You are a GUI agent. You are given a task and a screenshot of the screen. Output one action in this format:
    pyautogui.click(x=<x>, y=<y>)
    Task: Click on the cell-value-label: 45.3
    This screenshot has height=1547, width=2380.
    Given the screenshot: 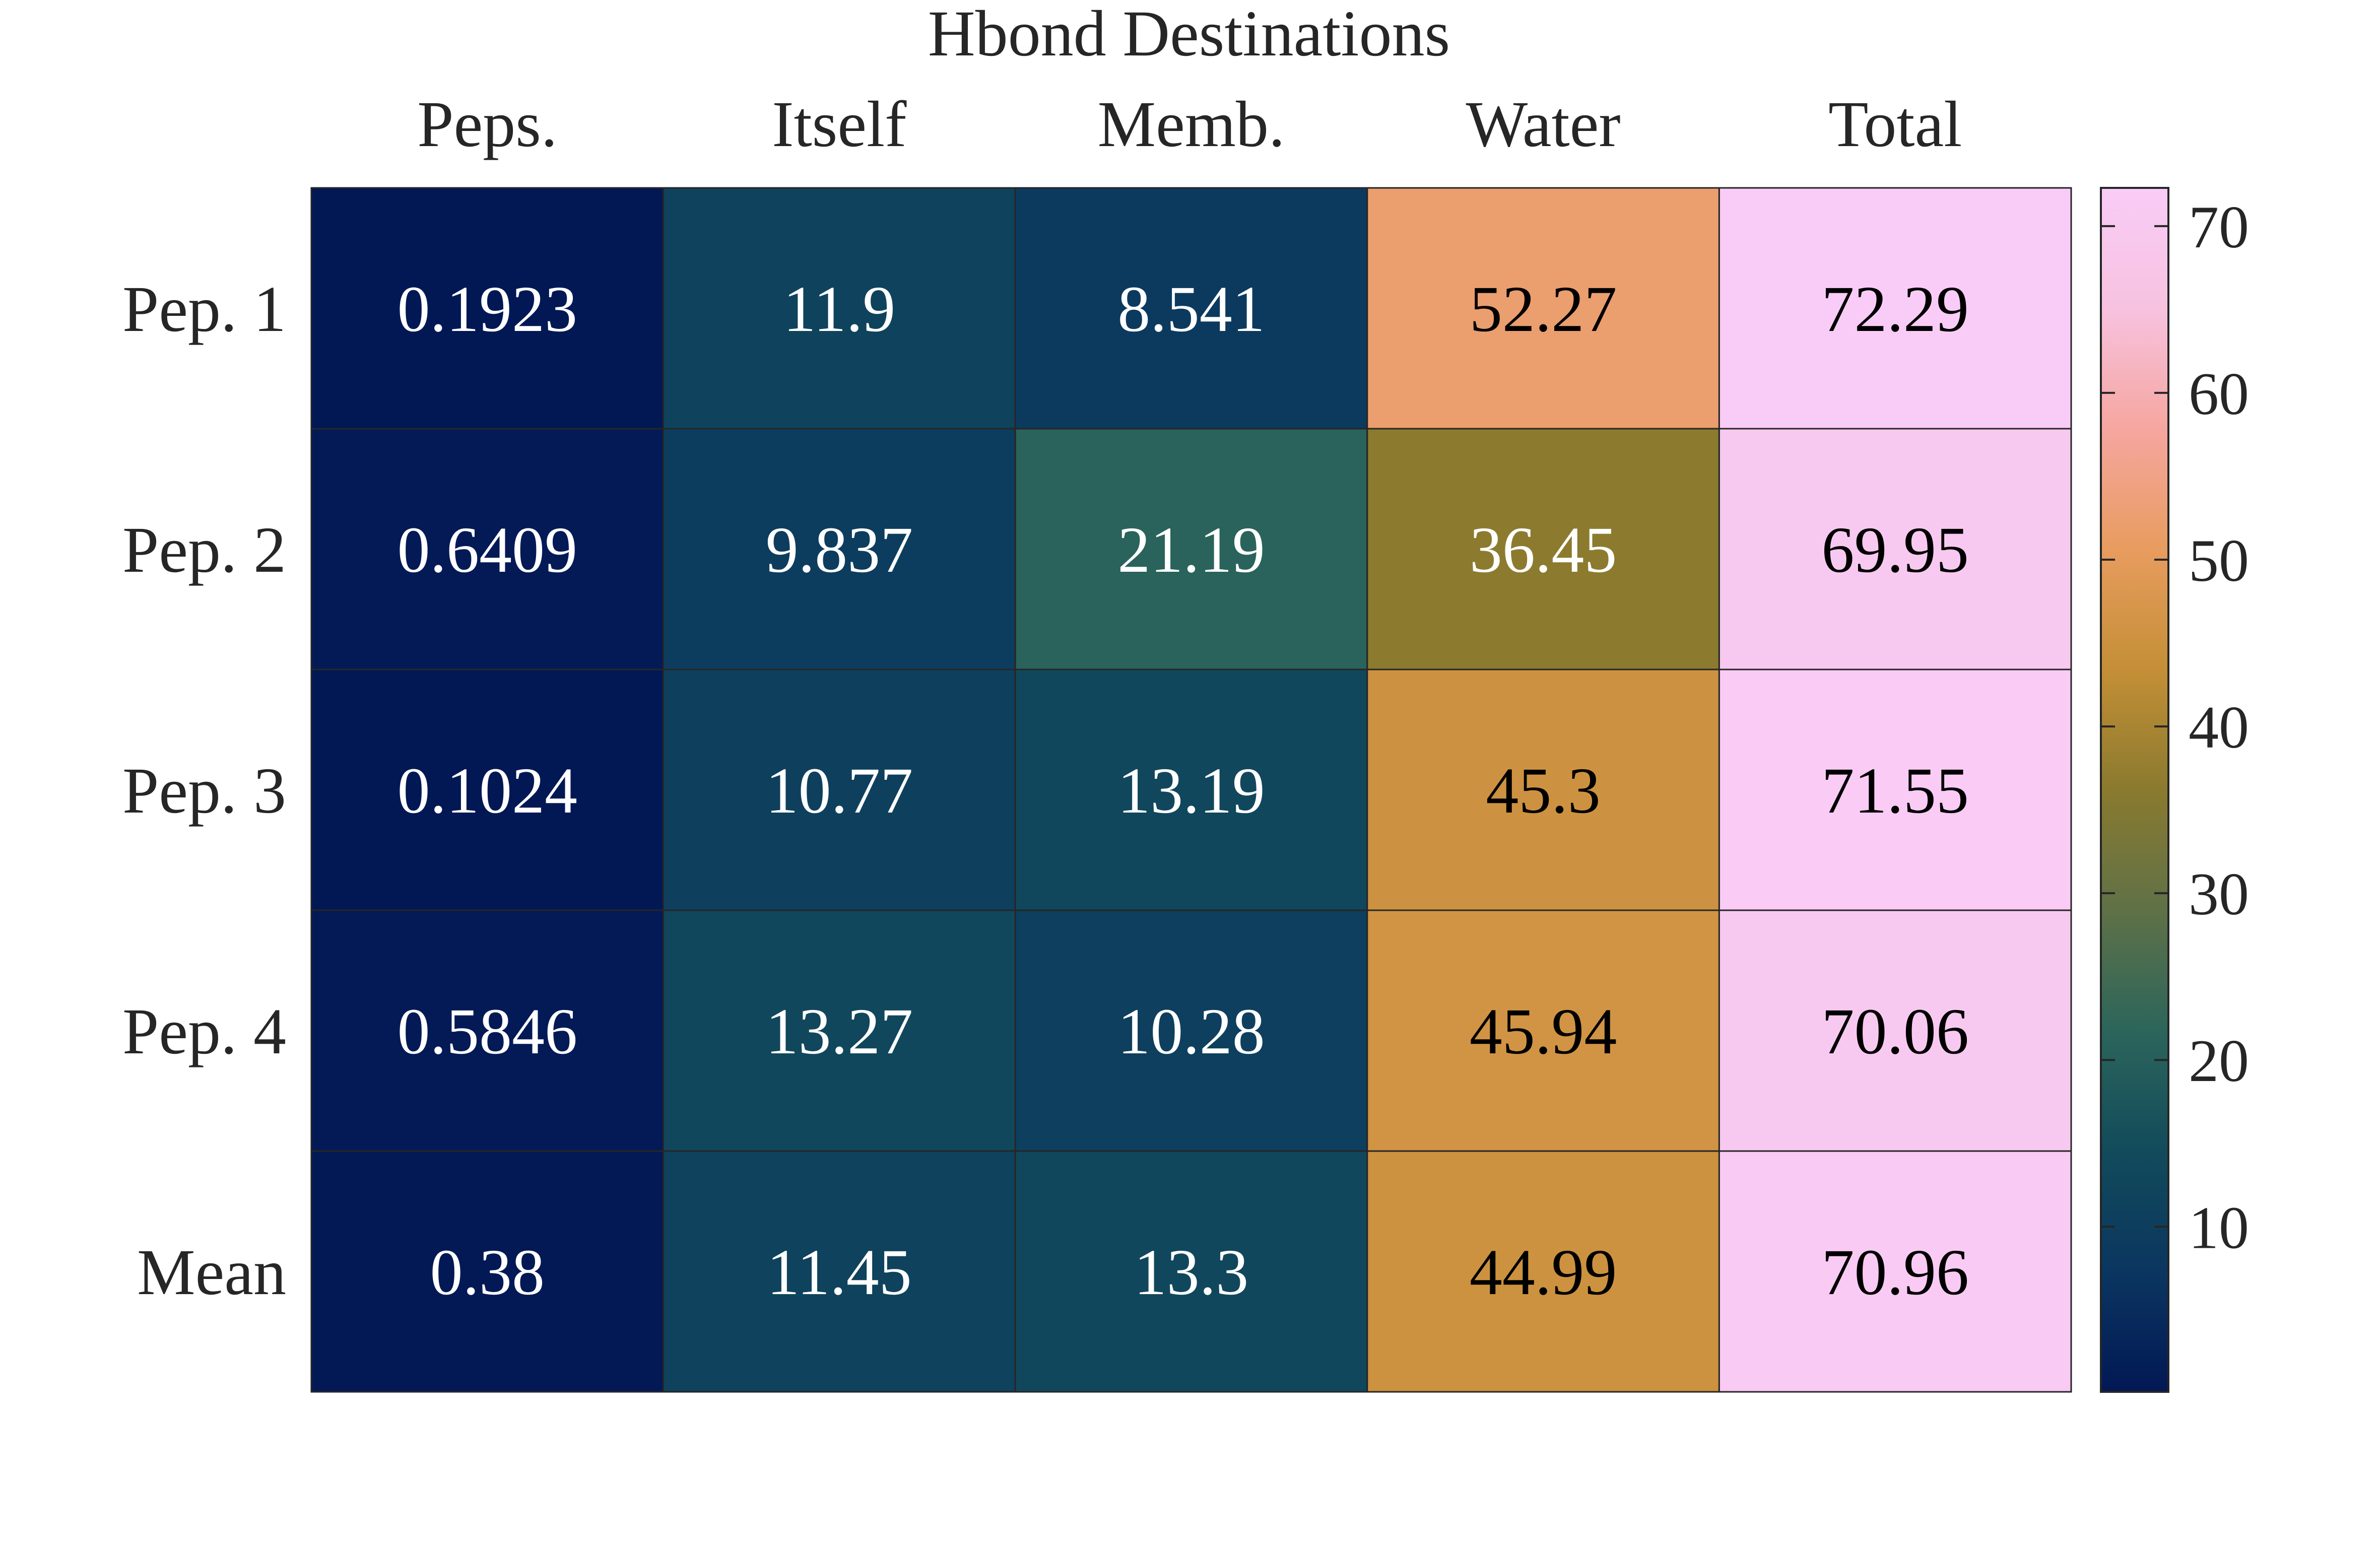 What is the action you would take?
    pyautogui.click(x=1543, y=791)
    